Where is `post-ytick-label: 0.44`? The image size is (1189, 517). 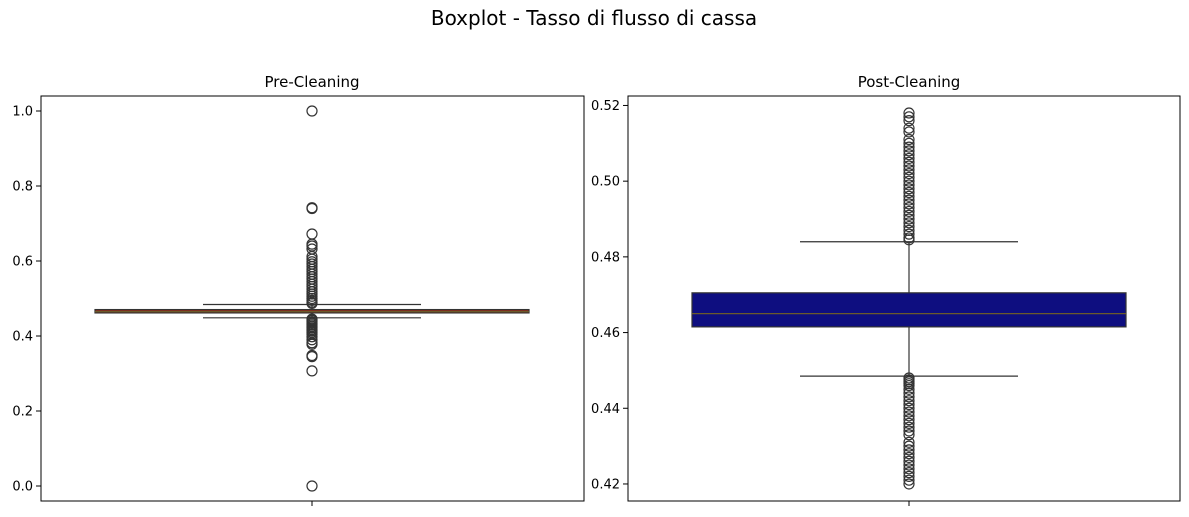 post-ytick-label: 0.44 is located at coordinates (605, 409).